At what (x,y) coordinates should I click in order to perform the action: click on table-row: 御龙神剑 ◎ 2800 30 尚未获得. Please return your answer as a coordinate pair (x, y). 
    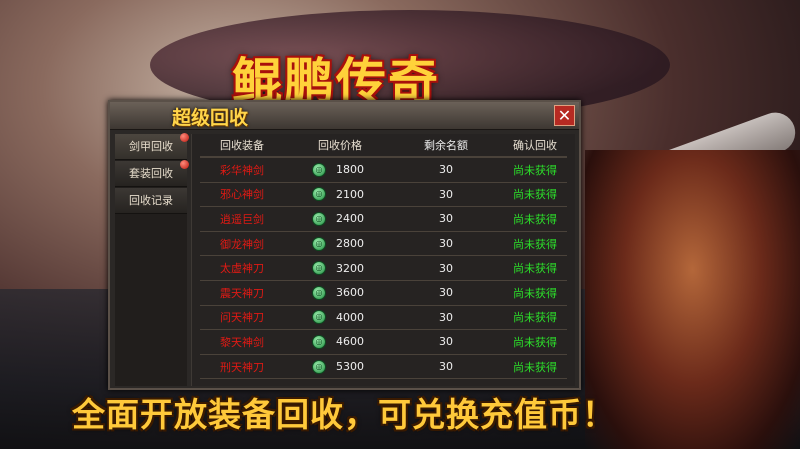
    Looking at the image, I should click on (383, 244).